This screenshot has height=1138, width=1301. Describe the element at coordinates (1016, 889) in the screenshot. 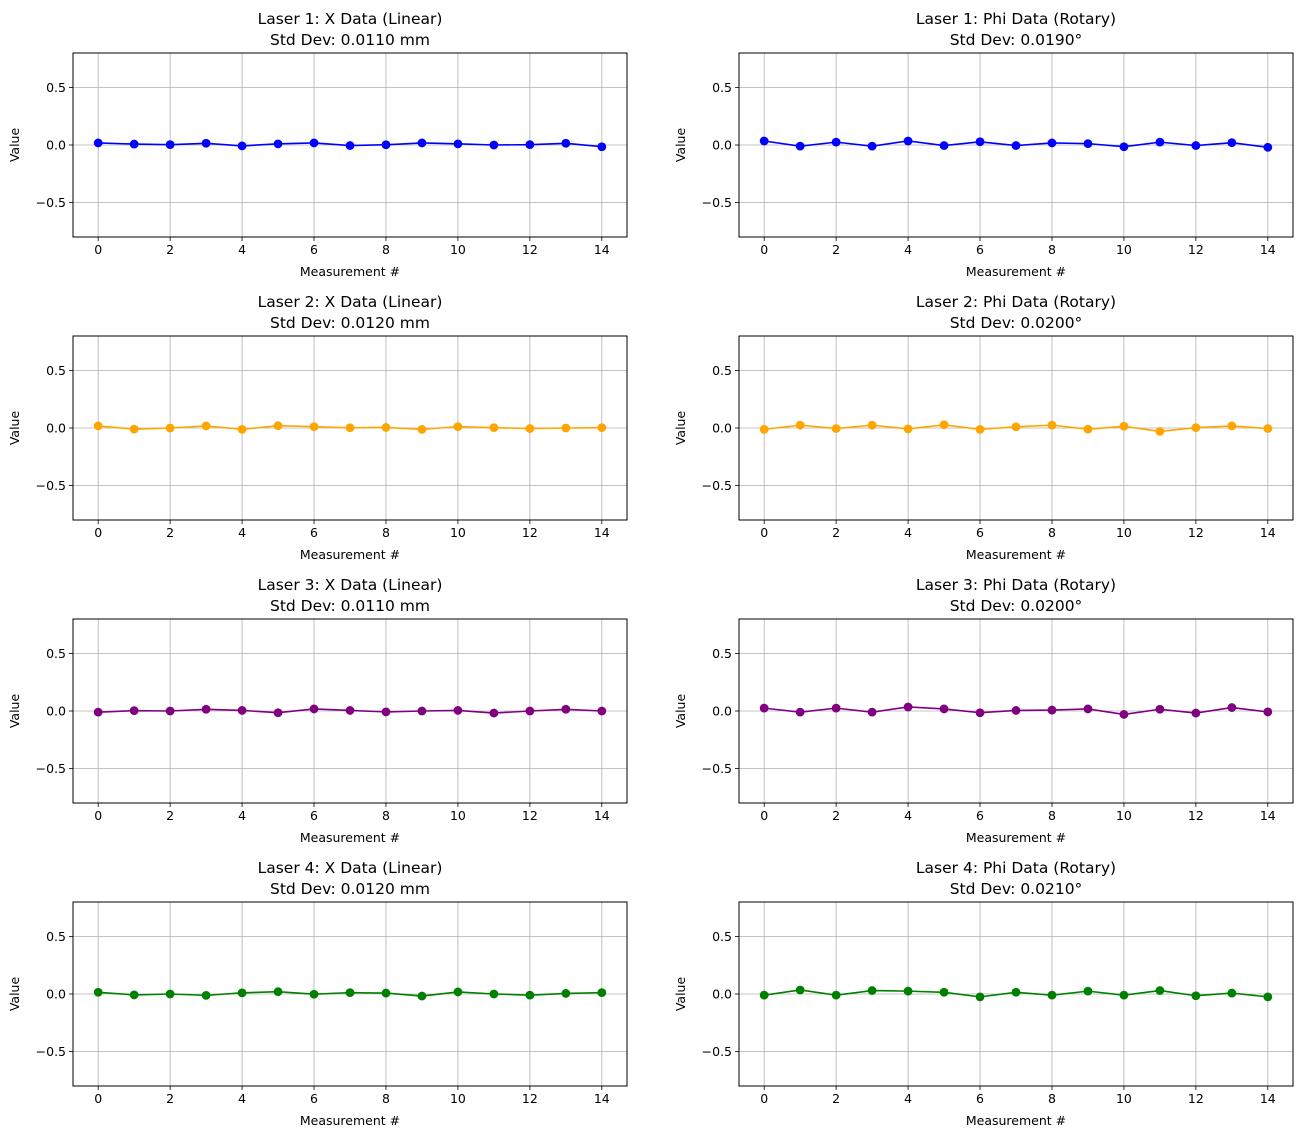

I see `chart-subtitle: Std Dev: 0.0210°` at that location.